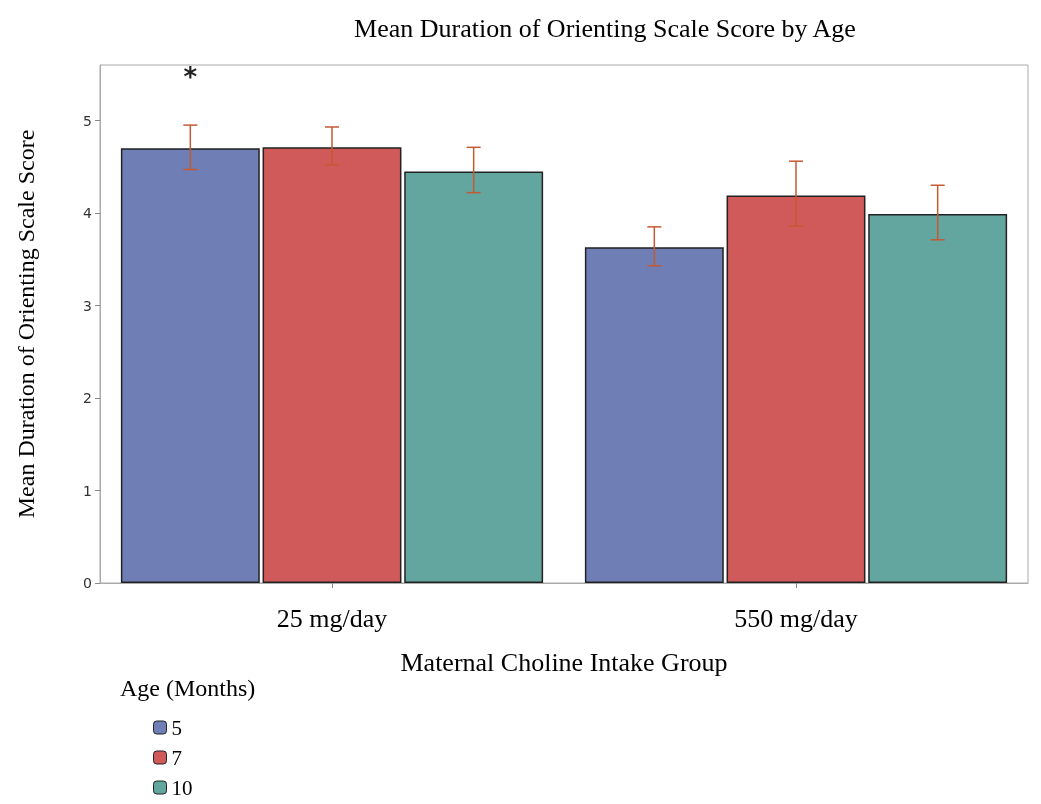 This screenshot has height=804, width=1041. Describe the element at coordinates (176, 757) in the screenshot. I see `legend-label: 7` at that location.